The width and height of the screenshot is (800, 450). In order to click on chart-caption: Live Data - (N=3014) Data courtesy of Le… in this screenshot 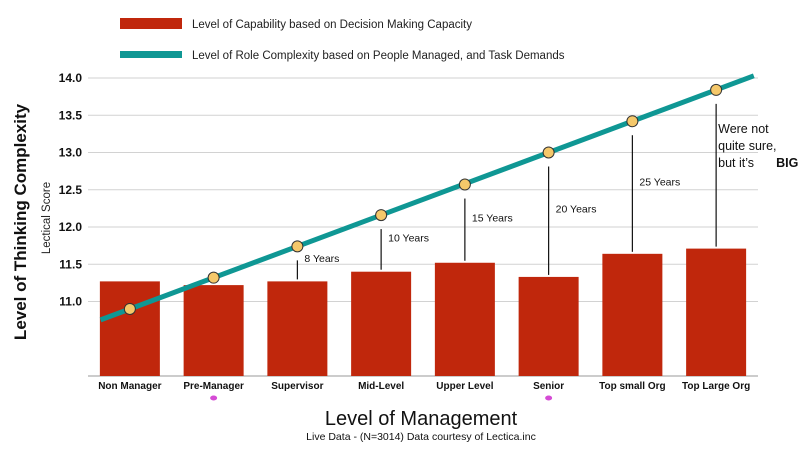, I will do `click(421, 437)`.